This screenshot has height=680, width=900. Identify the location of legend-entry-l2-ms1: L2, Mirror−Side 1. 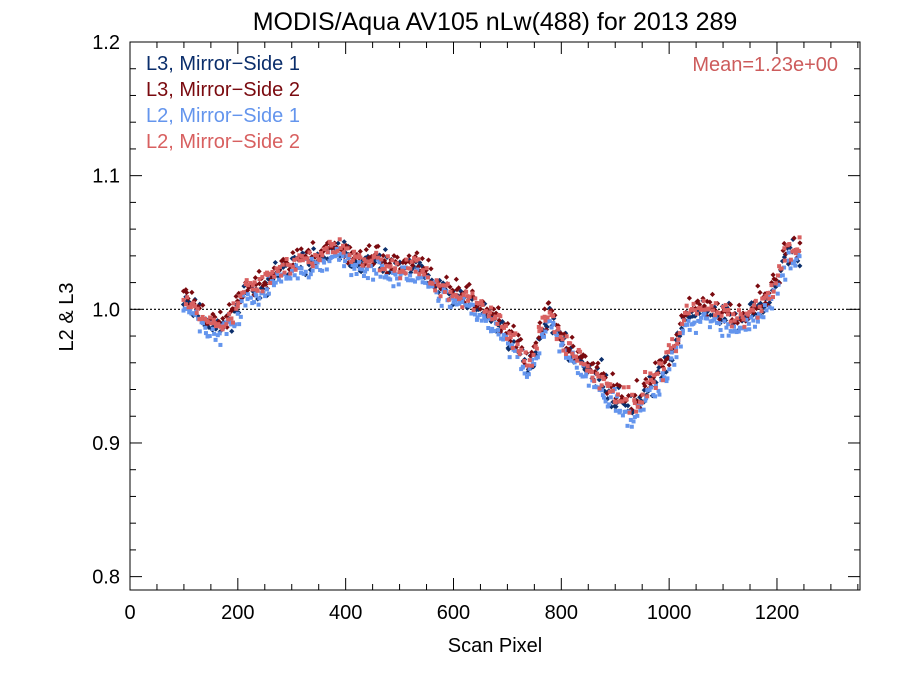
(223, 116).